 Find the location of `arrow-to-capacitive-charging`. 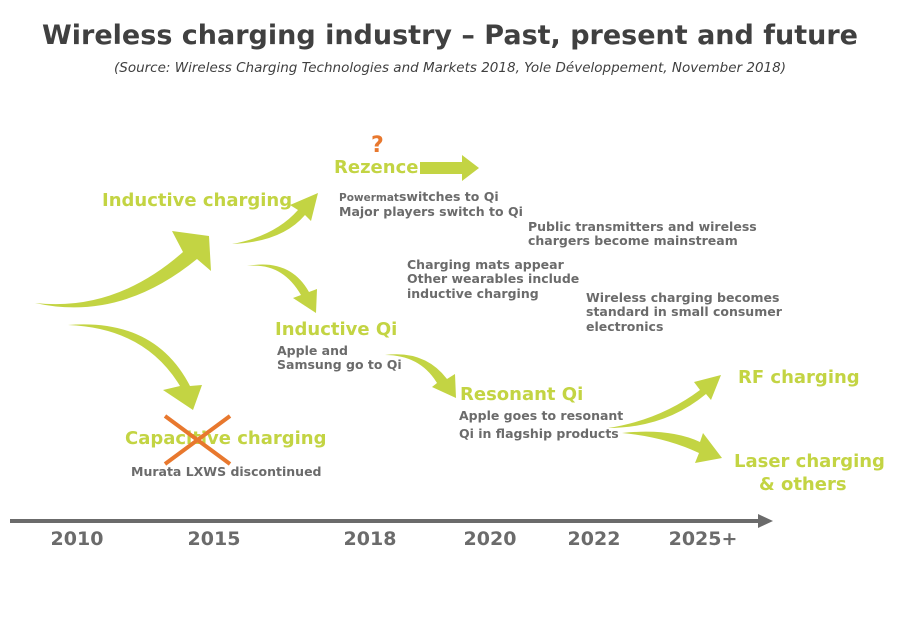

arrow-to-capacitive-charging is located at coordinates (135, 367).